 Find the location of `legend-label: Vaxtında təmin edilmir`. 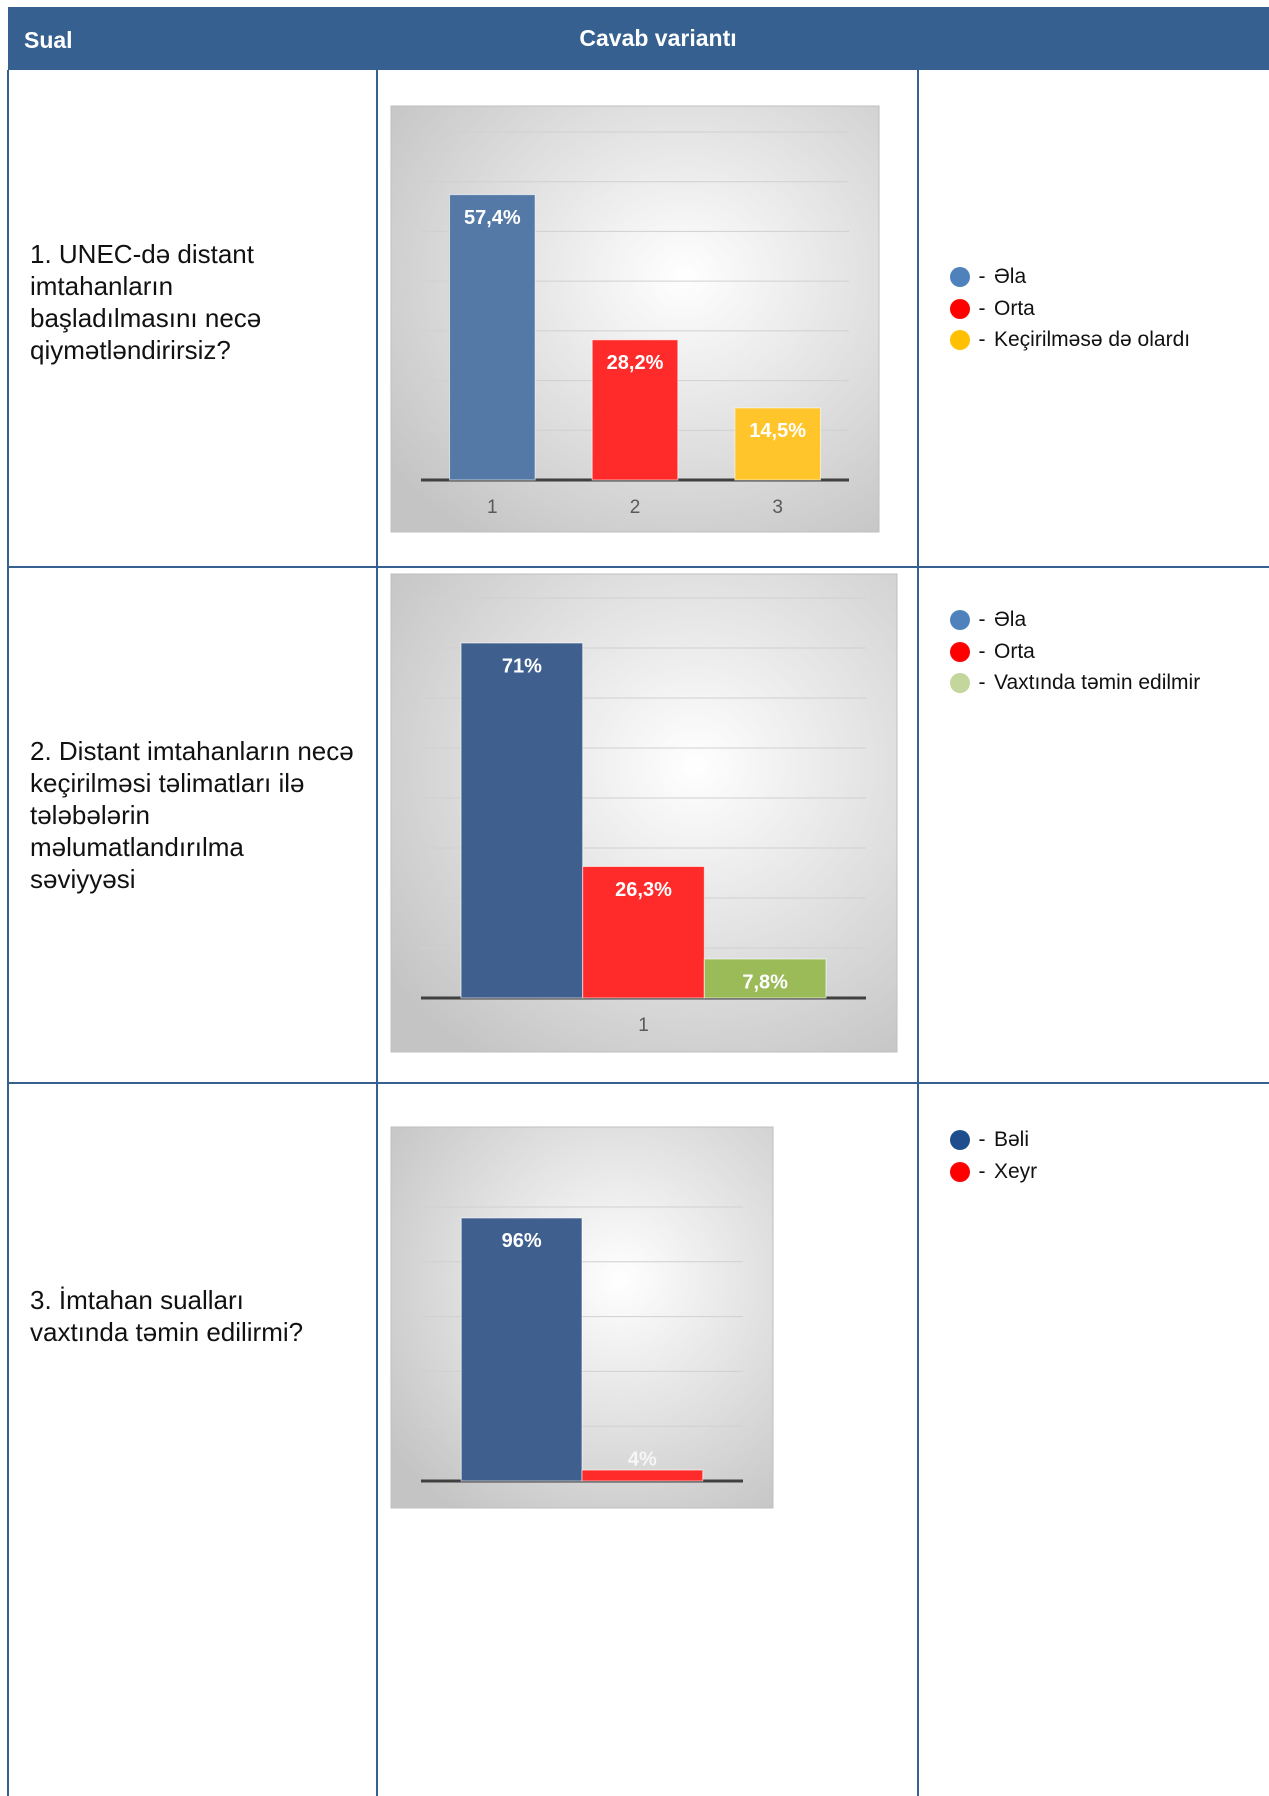

legend-label: Vaxtında təmin edilmir is located at coordinates (1097, 682).